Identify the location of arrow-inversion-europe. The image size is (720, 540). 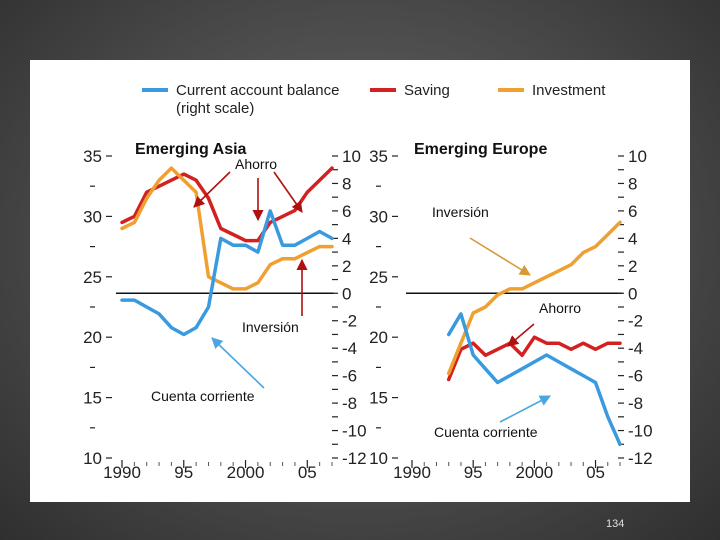
(500, 256).